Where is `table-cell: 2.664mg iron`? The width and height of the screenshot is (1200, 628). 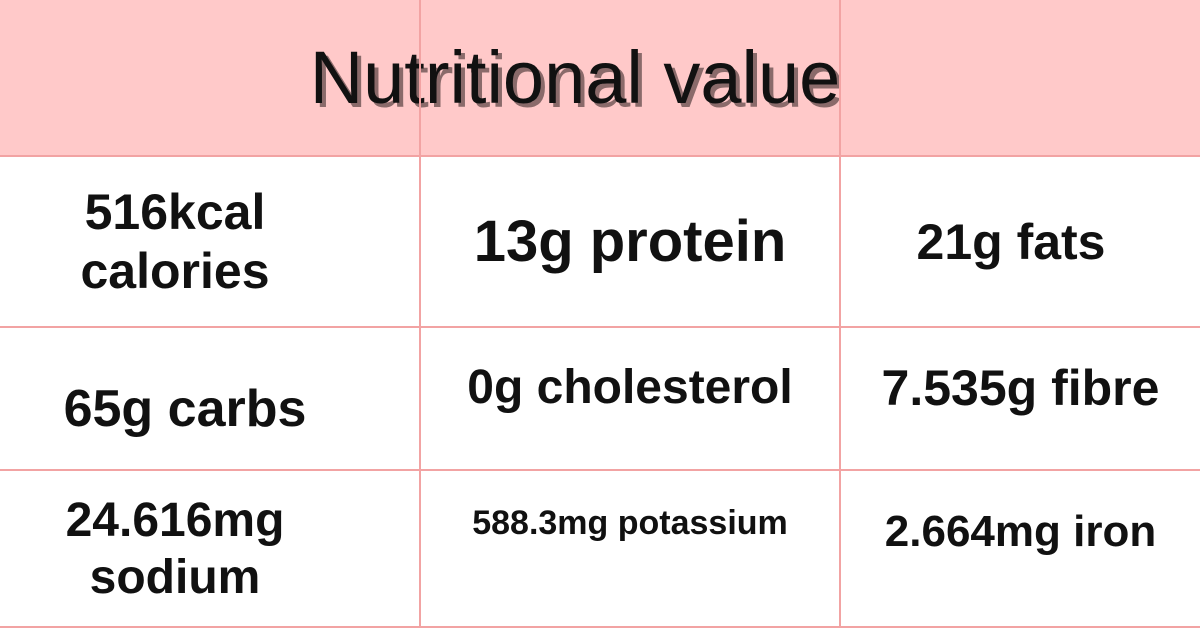
table-cell: 2.664mg iron is located at coordinates (1020, 532).